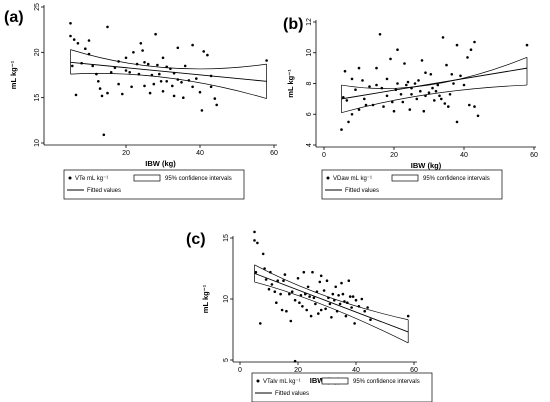 Image resolution: width=550 pixels, height=402 pixels. Describe the element at coordinates (160, 163) in the screenshot. I see `x-axis-label: IBW (kg)` at that location.